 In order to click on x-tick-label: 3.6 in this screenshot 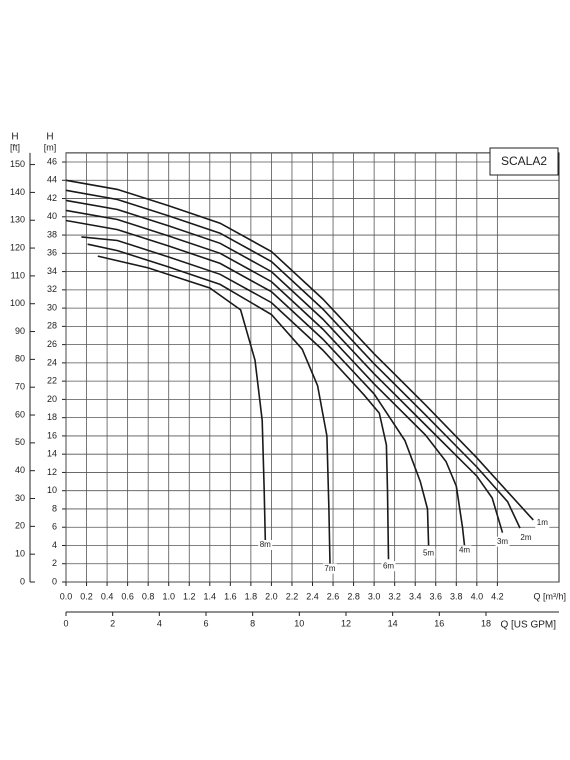, I will do `click(435, 596)`.